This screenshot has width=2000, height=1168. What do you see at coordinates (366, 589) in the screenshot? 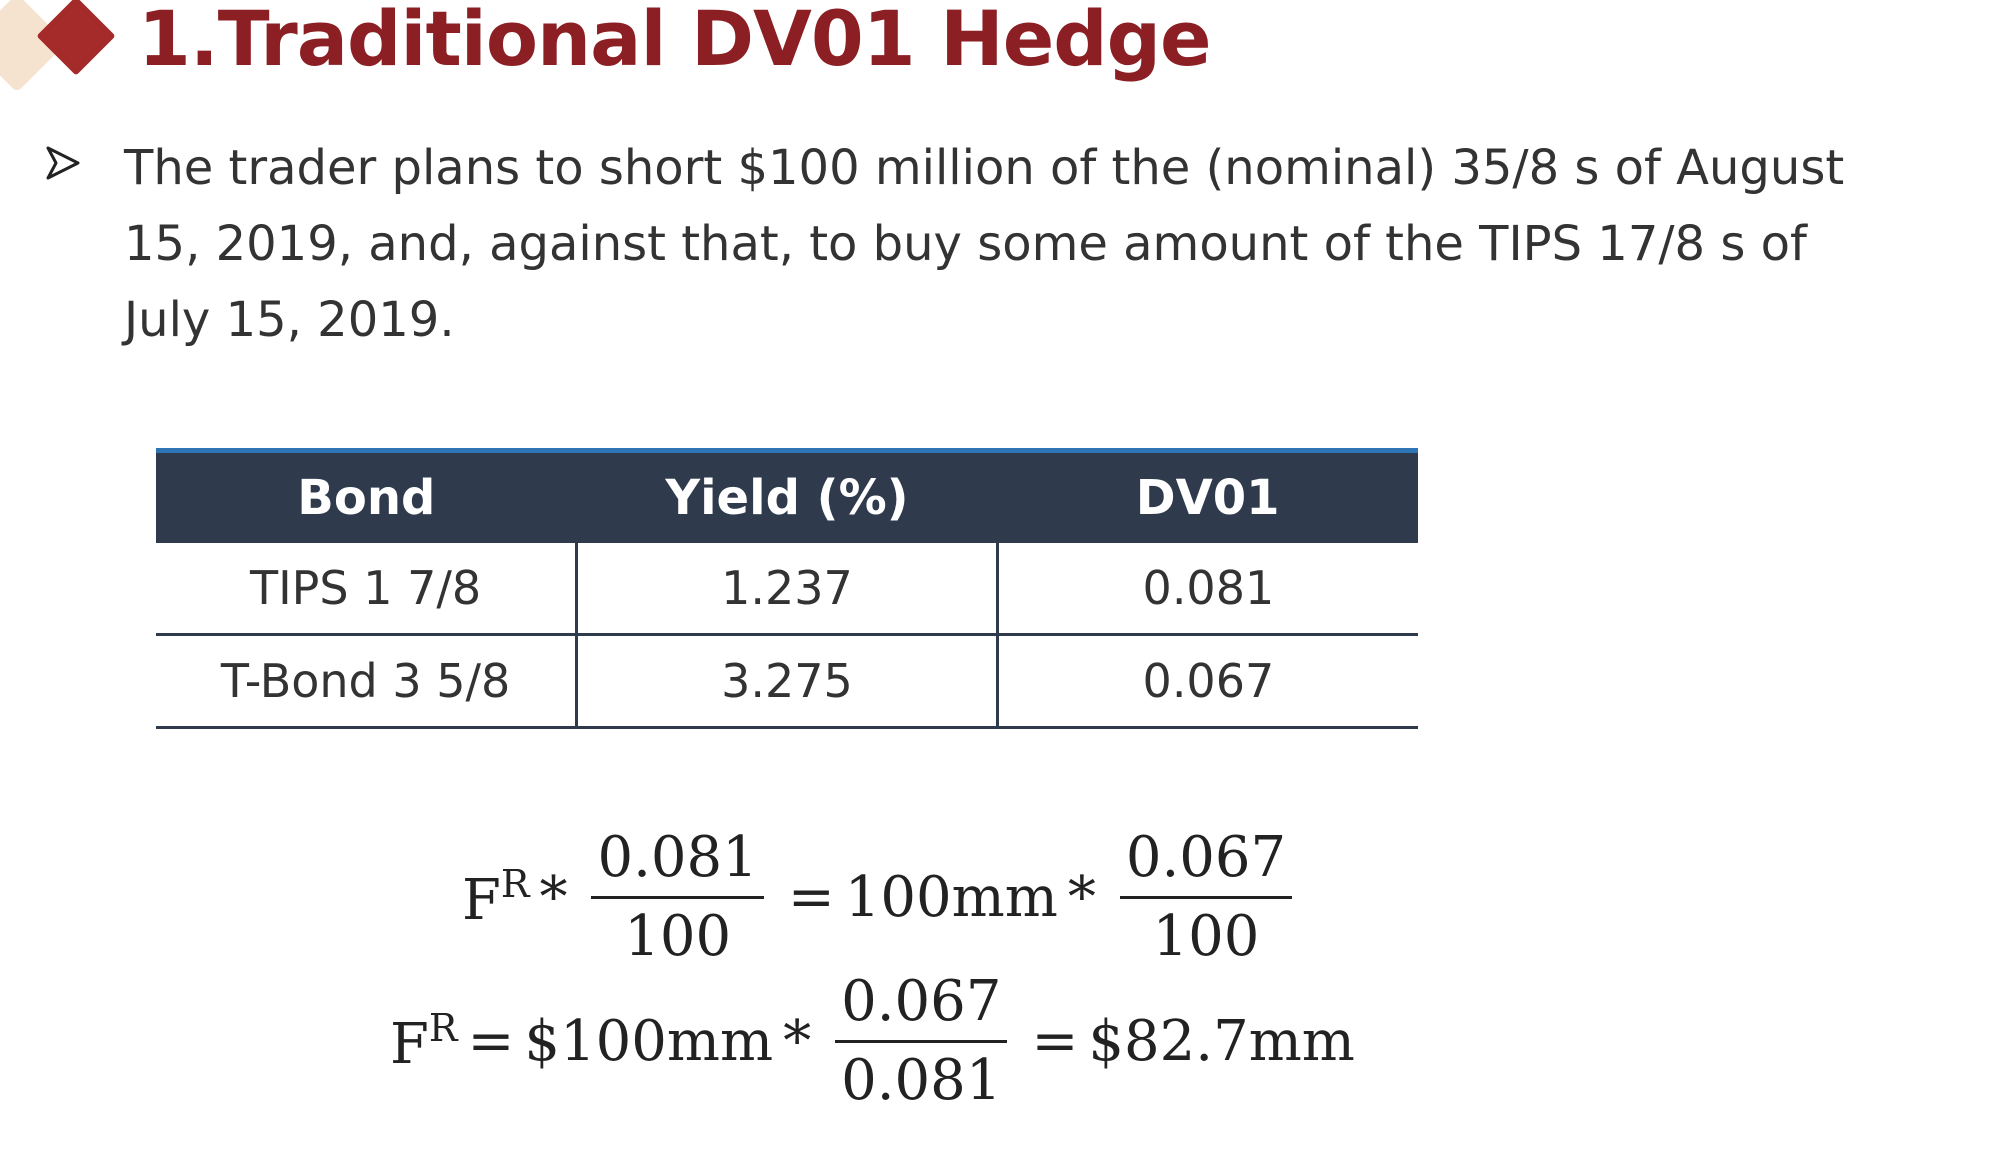
I see `cell-bond: TIPS 1 7/8` at bounding box center [366, 589].